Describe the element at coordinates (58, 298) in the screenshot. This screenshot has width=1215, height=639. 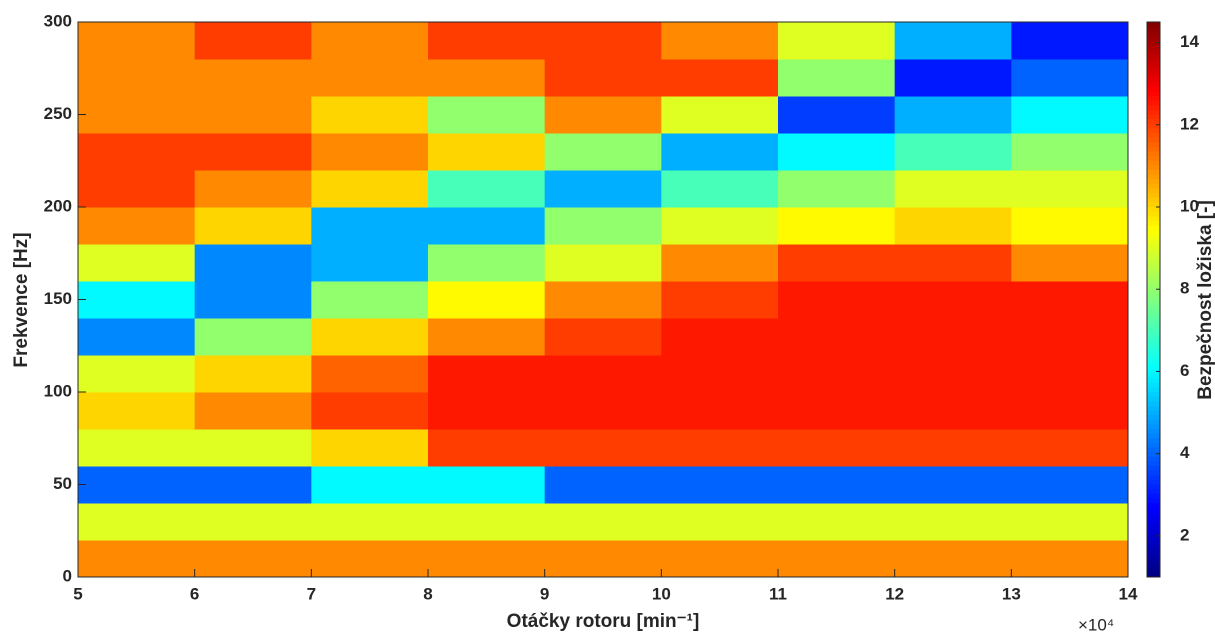
I see `y-tick-label: 150` at that location.